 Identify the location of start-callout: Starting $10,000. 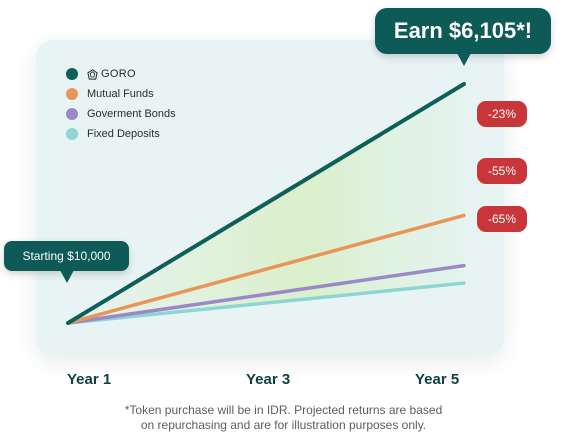
(66, 256).